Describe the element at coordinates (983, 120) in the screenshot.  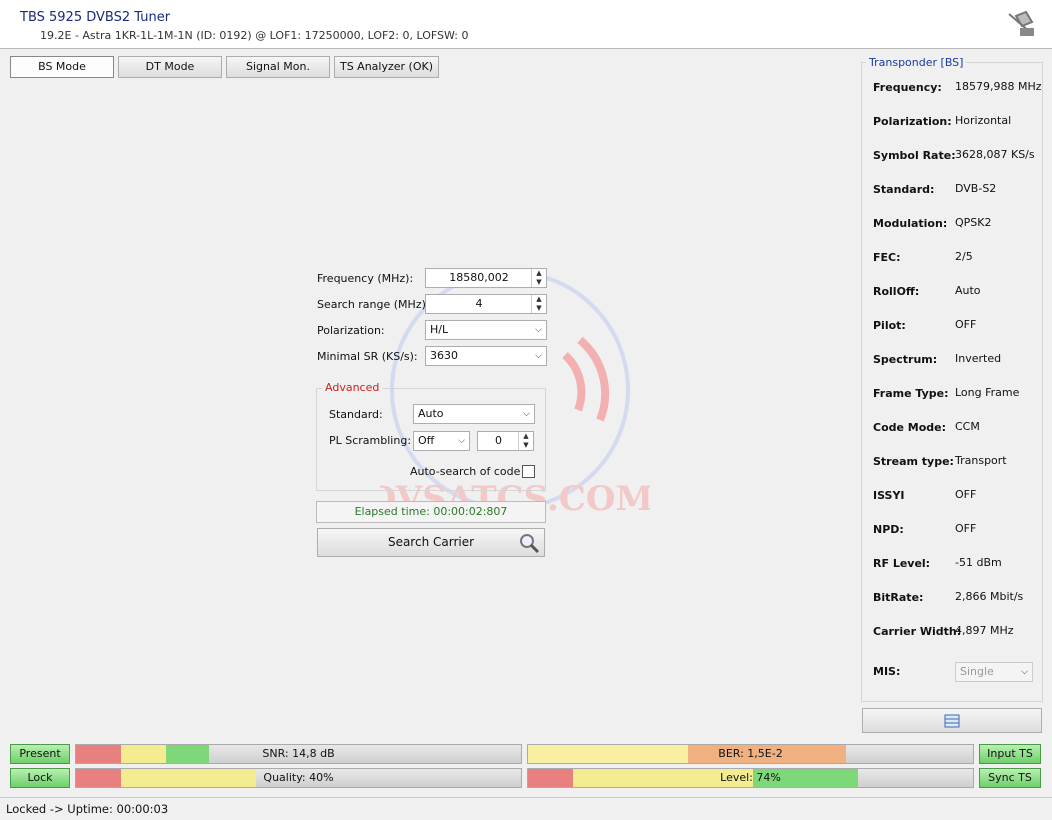
I see `tp-value: Horizontal` at that location.